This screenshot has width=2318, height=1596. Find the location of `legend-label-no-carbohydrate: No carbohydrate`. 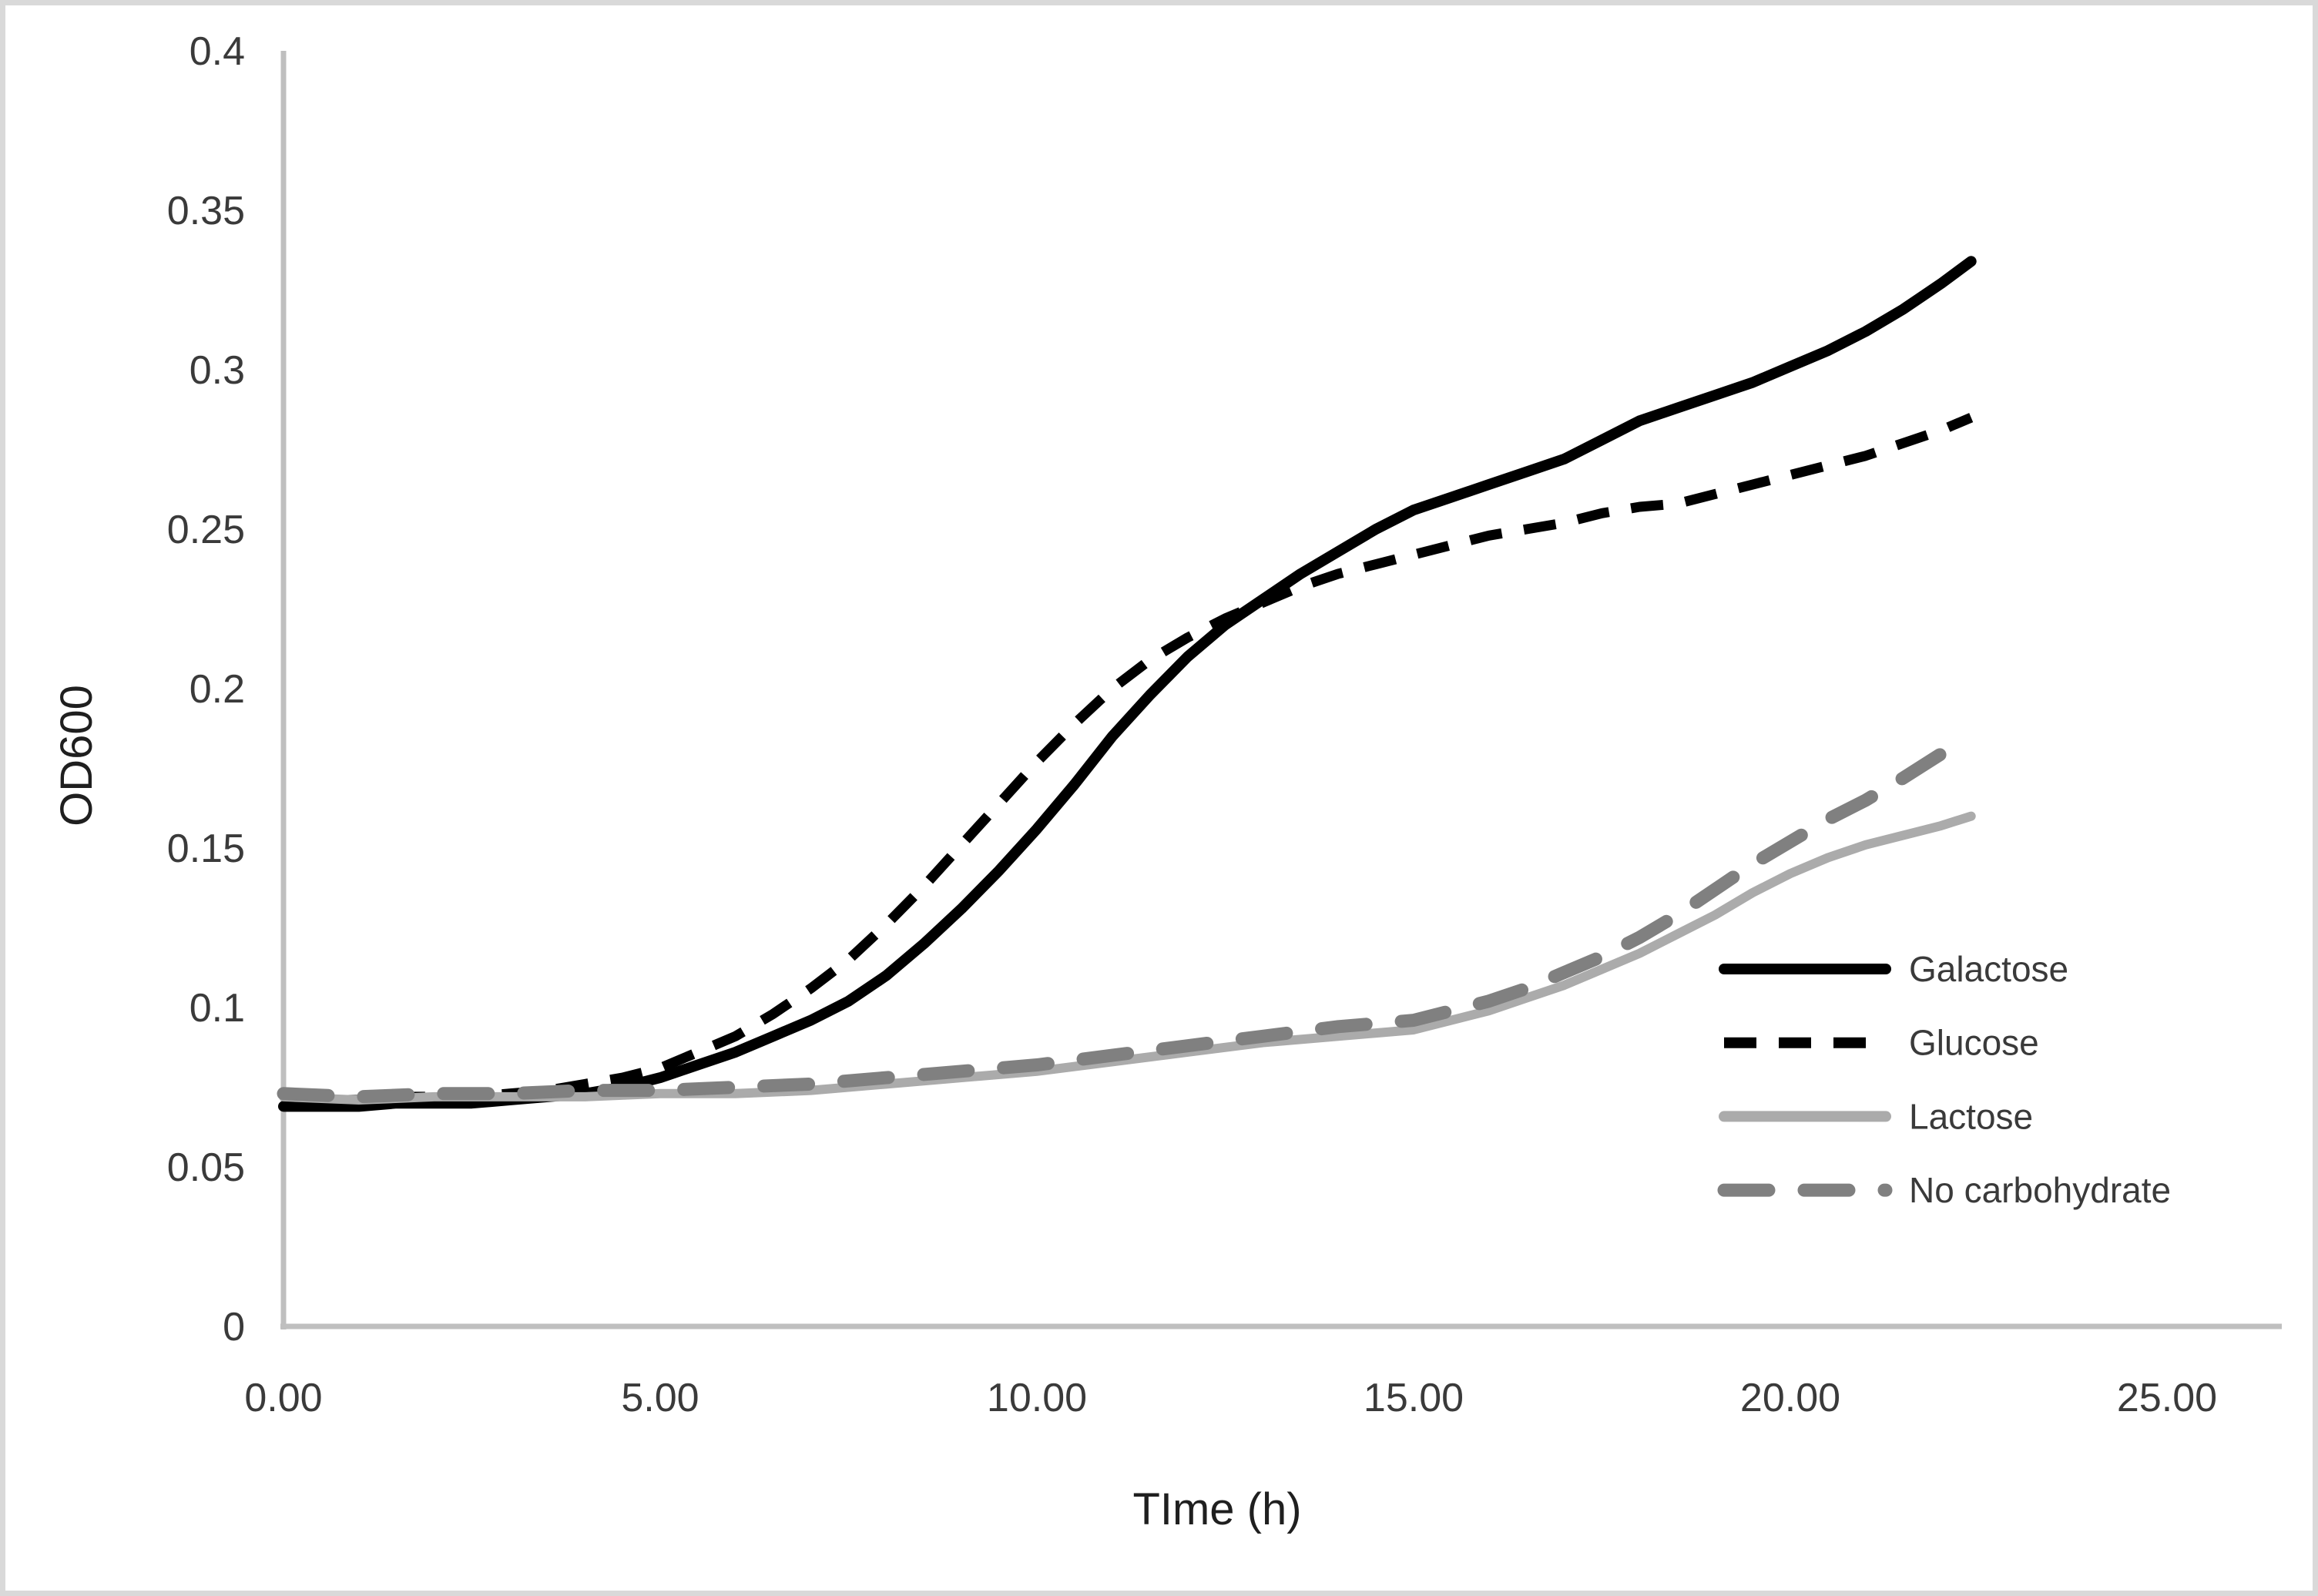

legend-label-no-carbohydrate: No carbohydrate is located at coordinates (2040, 1190).